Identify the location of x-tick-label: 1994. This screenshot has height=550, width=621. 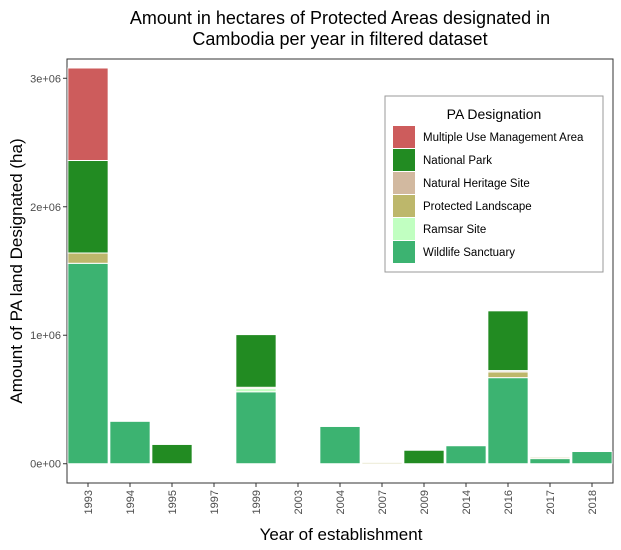
(131, 502).